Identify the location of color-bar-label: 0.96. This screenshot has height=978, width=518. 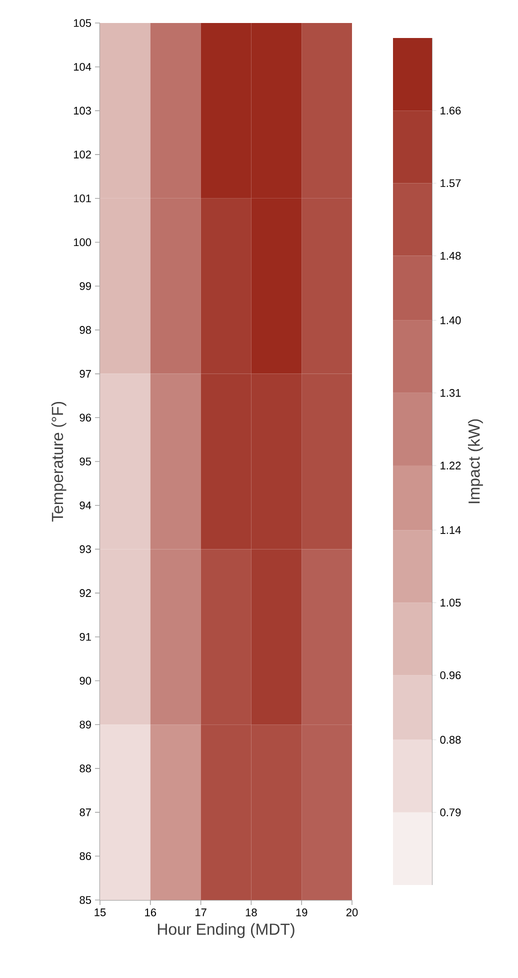
(450, 675).